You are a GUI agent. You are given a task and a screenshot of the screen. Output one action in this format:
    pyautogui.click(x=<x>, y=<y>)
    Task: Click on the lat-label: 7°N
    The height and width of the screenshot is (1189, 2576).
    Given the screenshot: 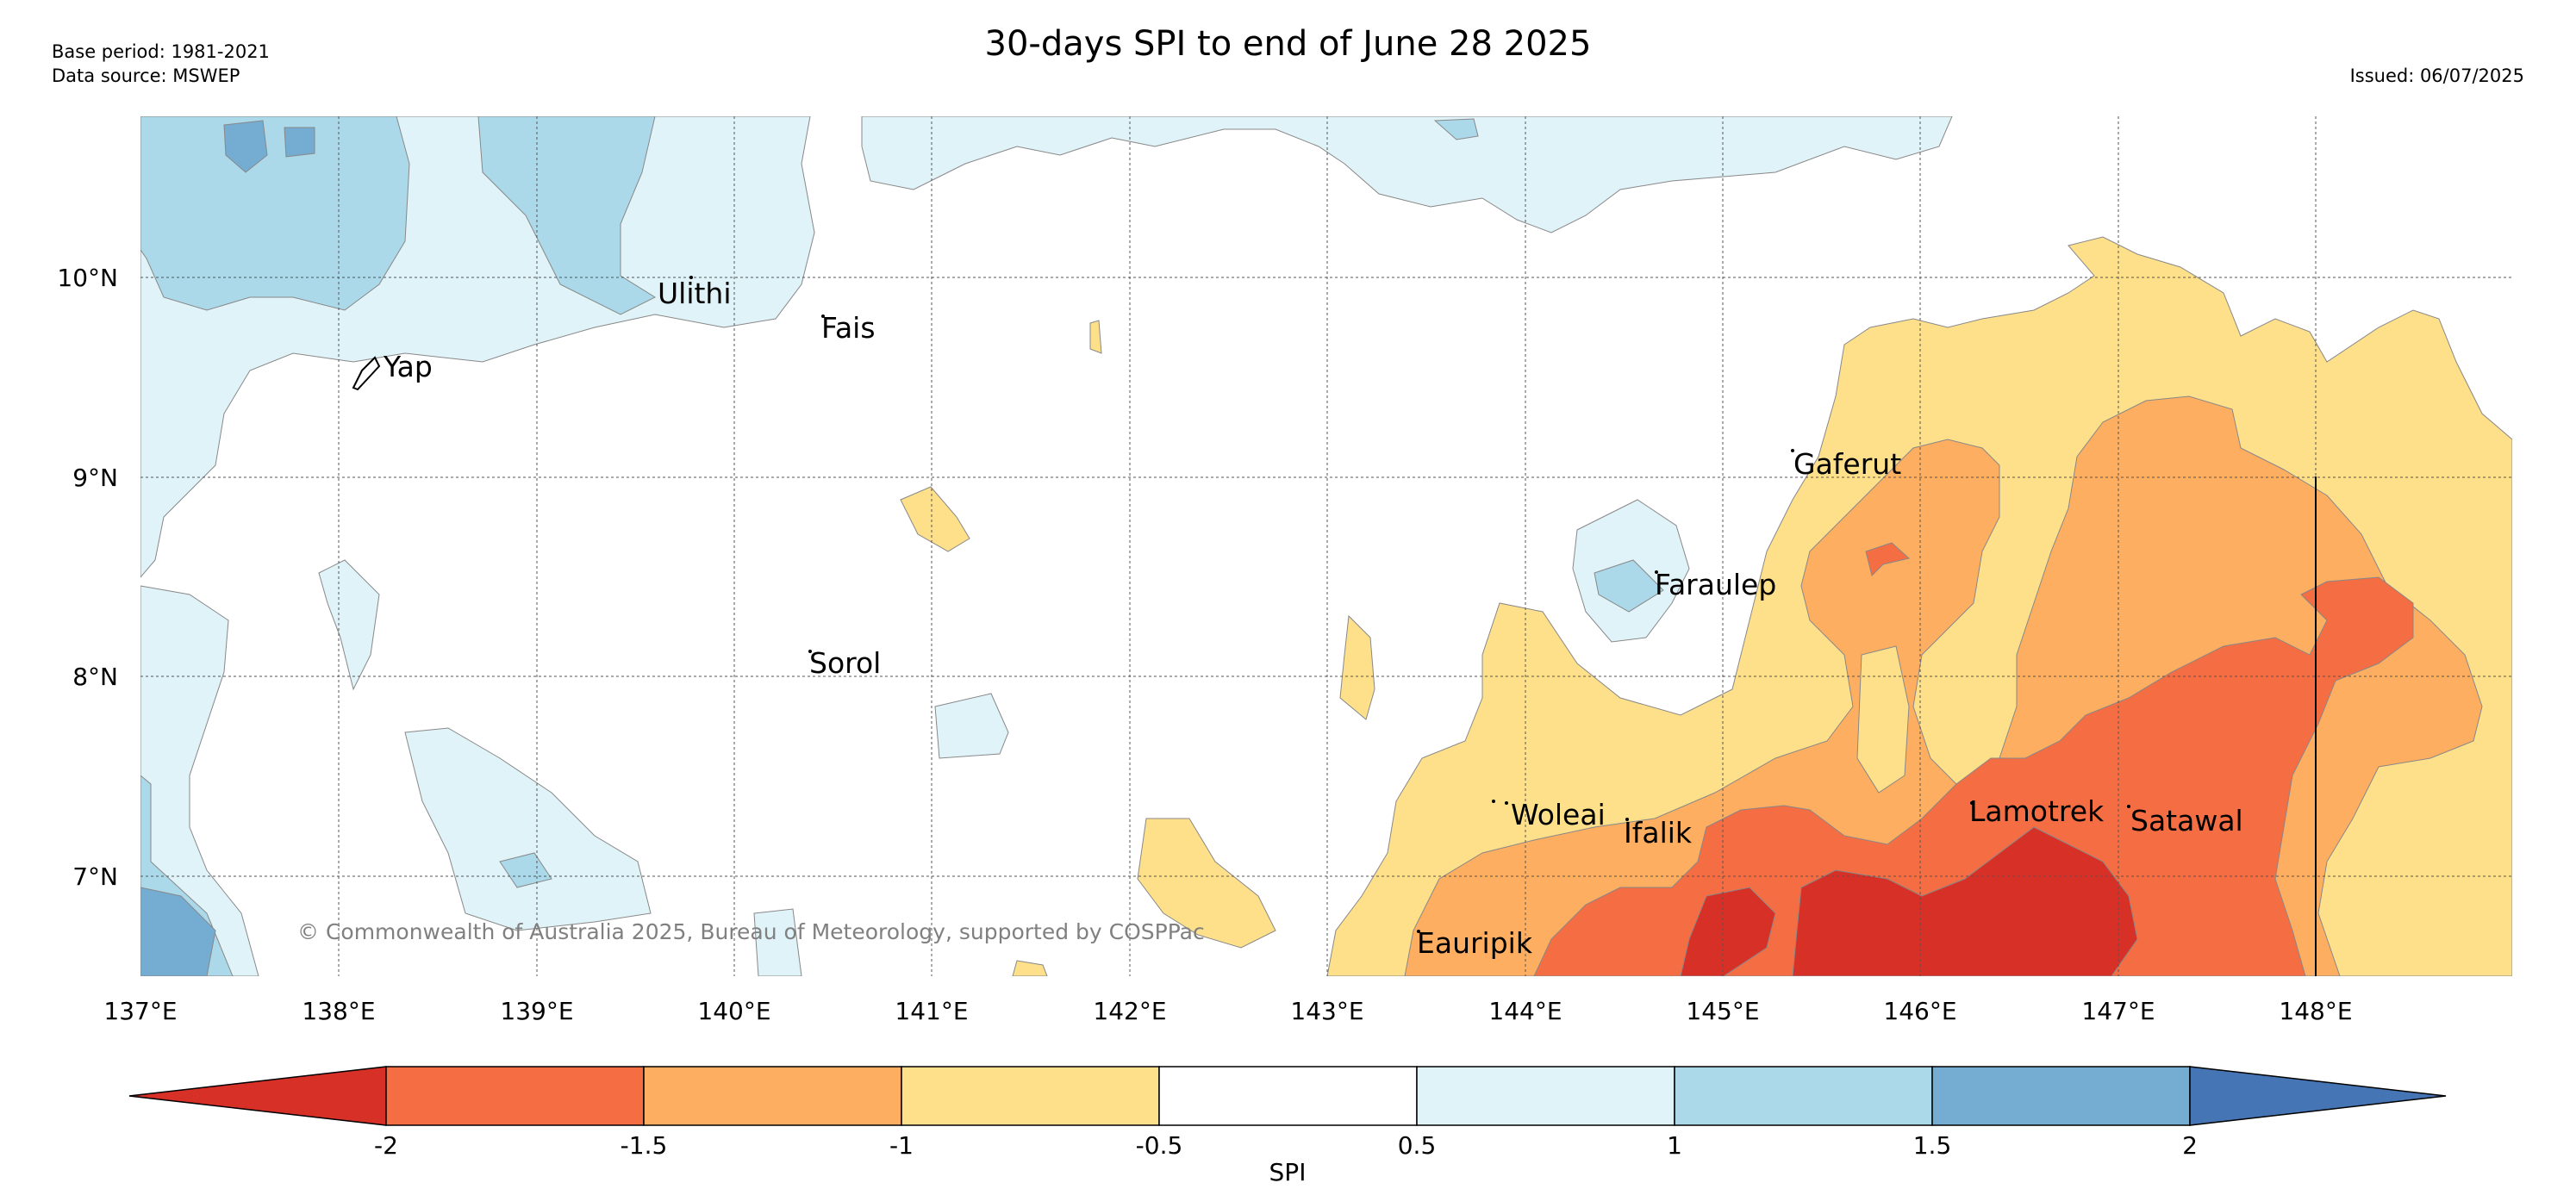 What is the action you would take?
    pyautogui.click(x=95, y=876)
    